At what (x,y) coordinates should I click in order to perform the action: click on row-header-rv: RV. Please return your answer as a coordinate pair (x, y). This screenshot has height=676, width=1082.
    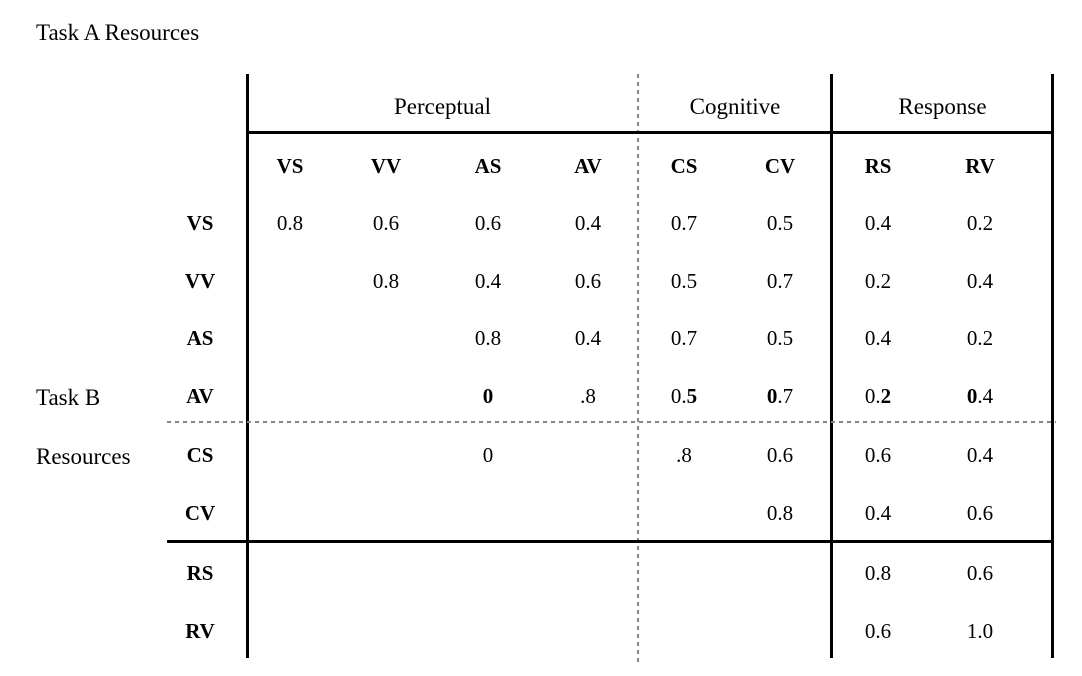
    Looking at the image, I should click on (200, 631).